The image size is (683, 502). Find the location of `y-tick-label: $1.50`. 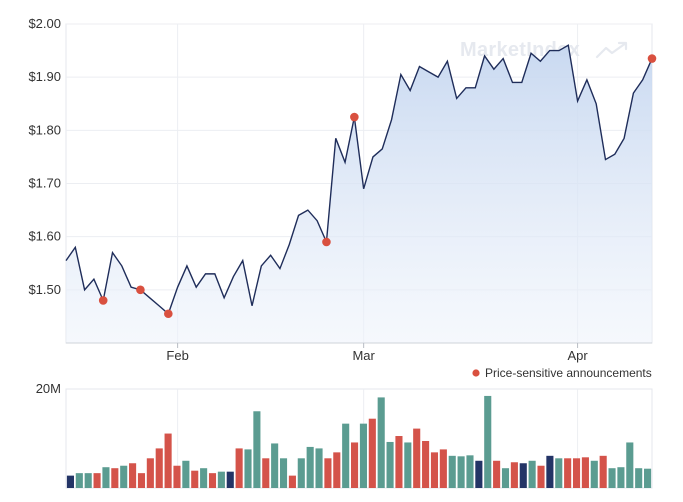

y-tick-label: $1.50 is located at coordinates (44, 289).